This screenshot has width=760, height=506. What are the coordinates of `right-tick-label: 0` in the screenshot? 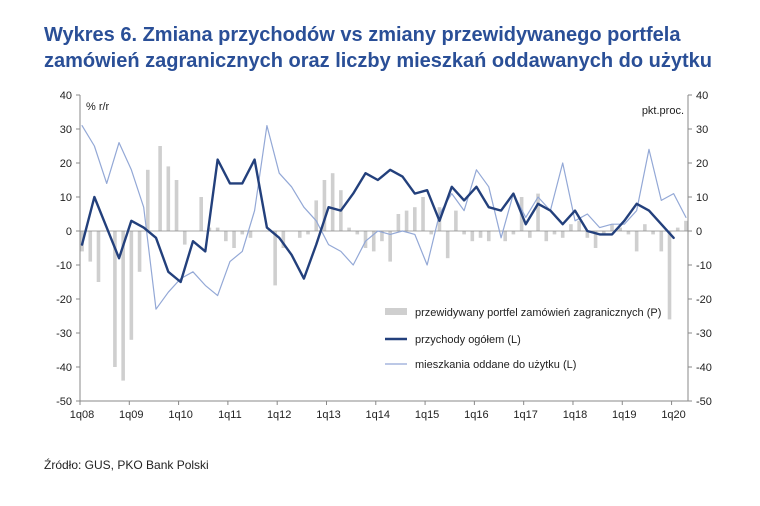 It's located at (699, 232).